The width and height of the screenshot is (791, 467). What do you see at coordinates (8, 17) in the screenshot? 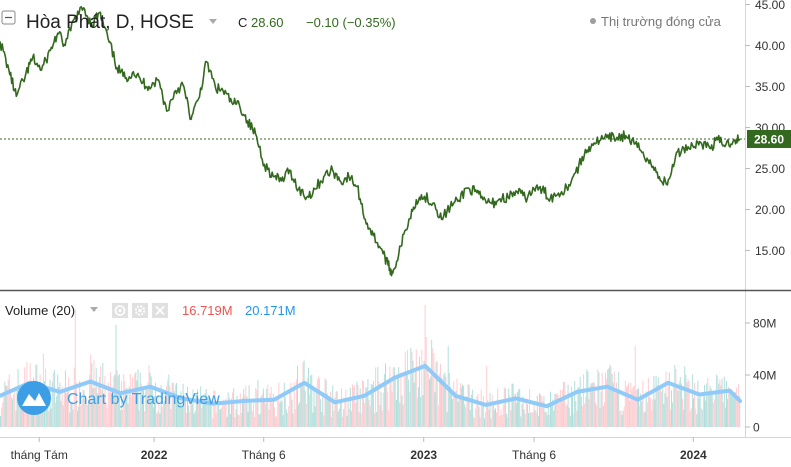
I see `chart-settings-icon` at bounding box center [8, 17].